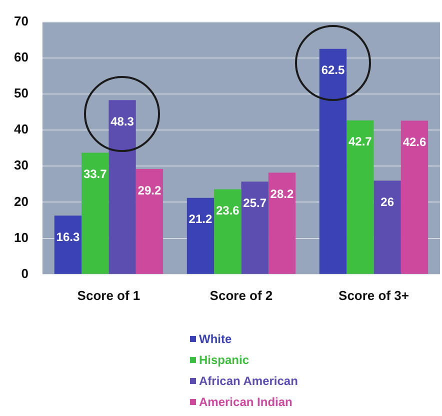  What do you see at coordinates (360, 141) in the screenshot?
I see `data-label: 42.7` at bounding box center [360, 141].